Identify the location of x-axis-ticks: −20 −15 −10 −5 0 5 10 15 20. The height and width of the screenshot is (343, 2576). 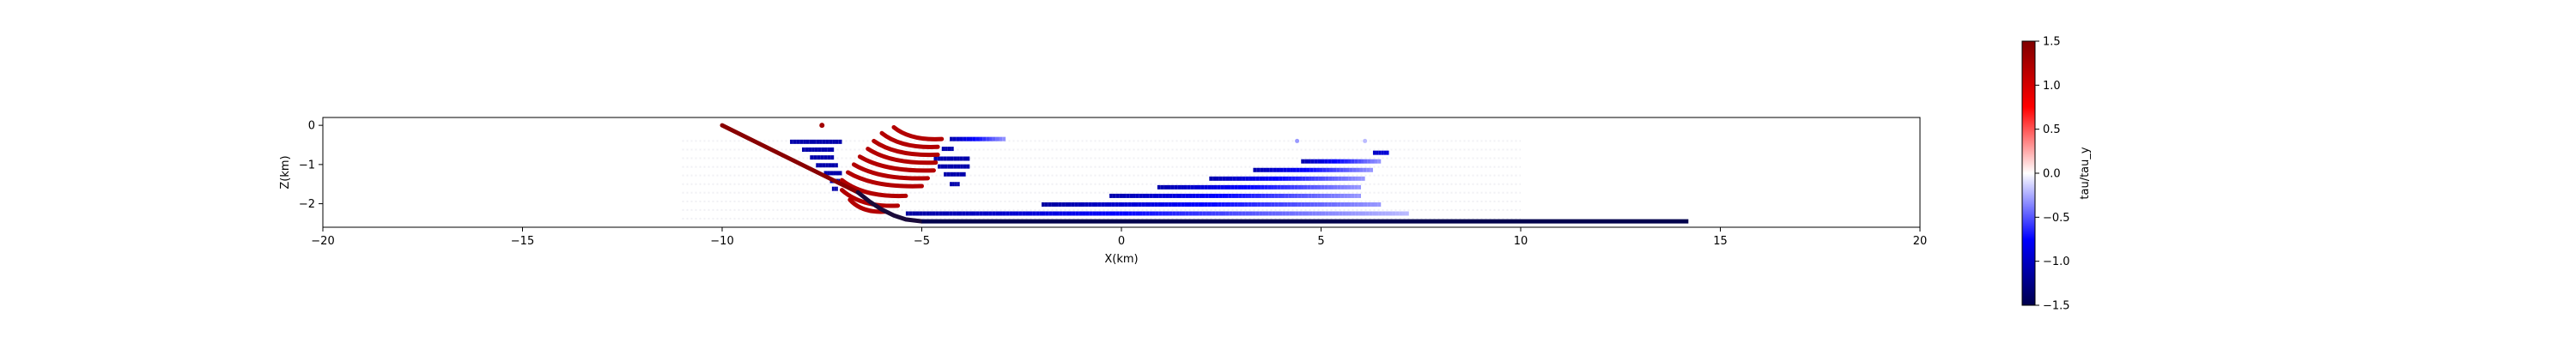
(1119, 238).